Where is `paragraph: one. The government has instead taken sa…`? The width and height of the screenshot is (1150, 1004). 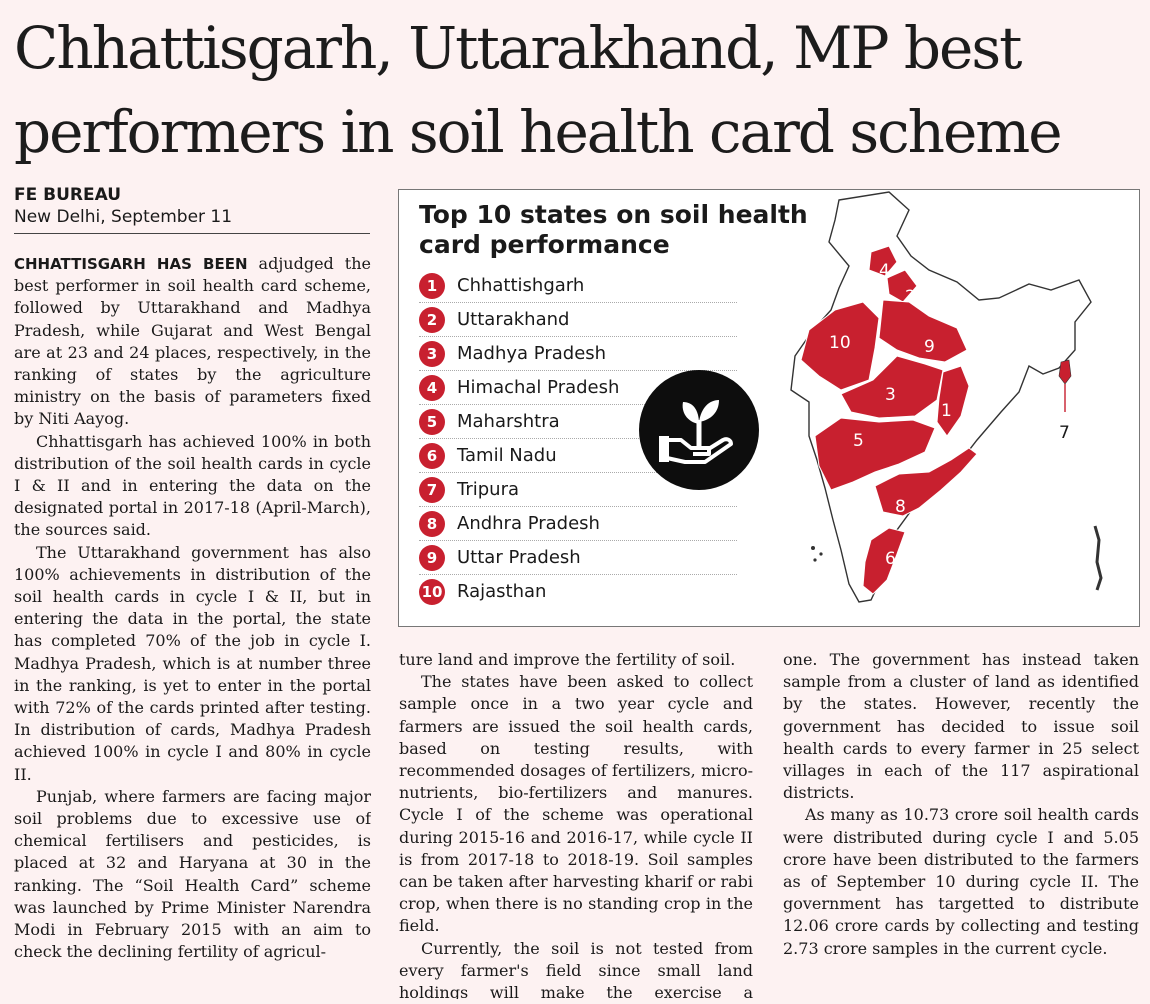 paragraph: one. The government has instead taken sa… is located at coordinates (961, 726).